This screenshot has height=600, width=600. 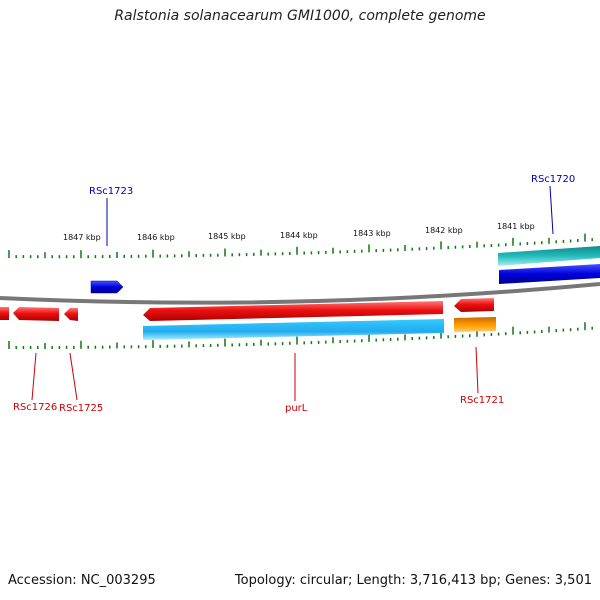 What do you see at coordinates (293, 311) in the screenshot?
I see `gene-purl` at bounding box center [293, 311].